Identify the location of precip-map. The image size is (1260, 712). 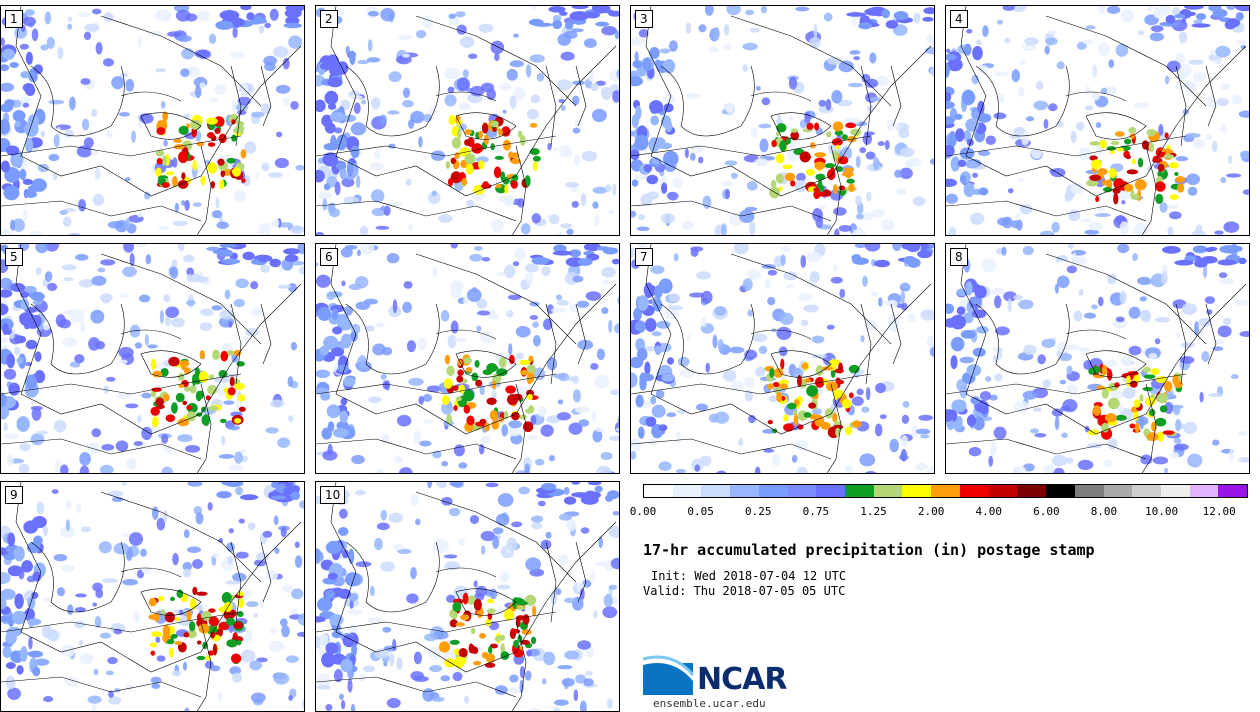
(782, 358).